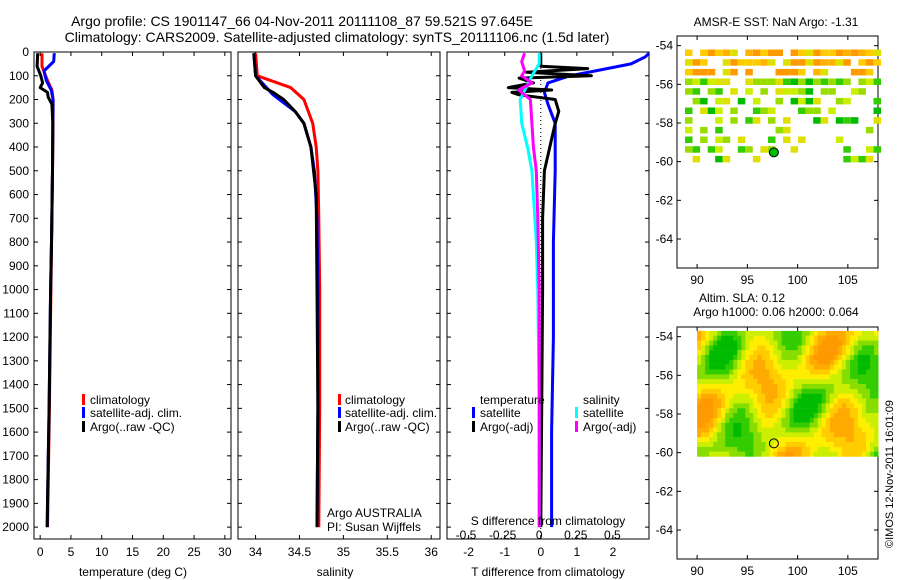 This screenshot has height=580, width=900. I want to click on map-lat-label: -56, so click(665, 84).